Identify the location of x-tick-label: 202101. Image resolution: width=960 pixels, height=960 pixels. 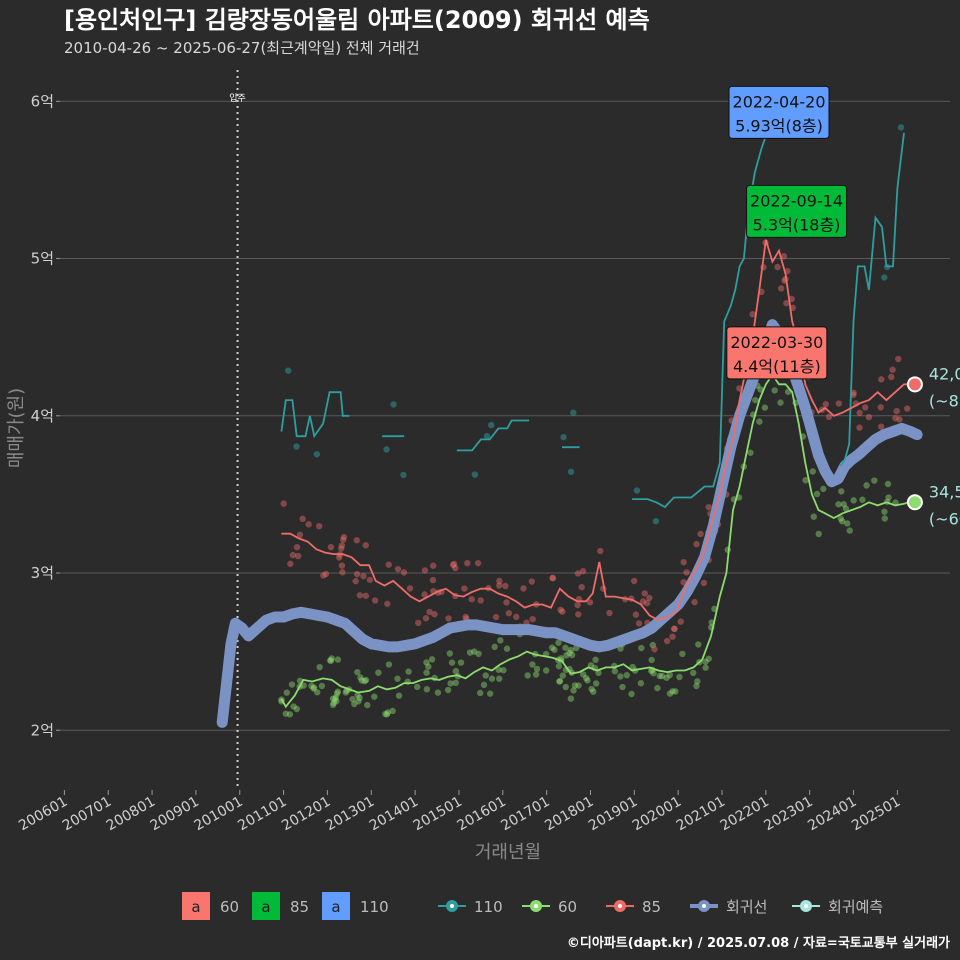
(701, 814).